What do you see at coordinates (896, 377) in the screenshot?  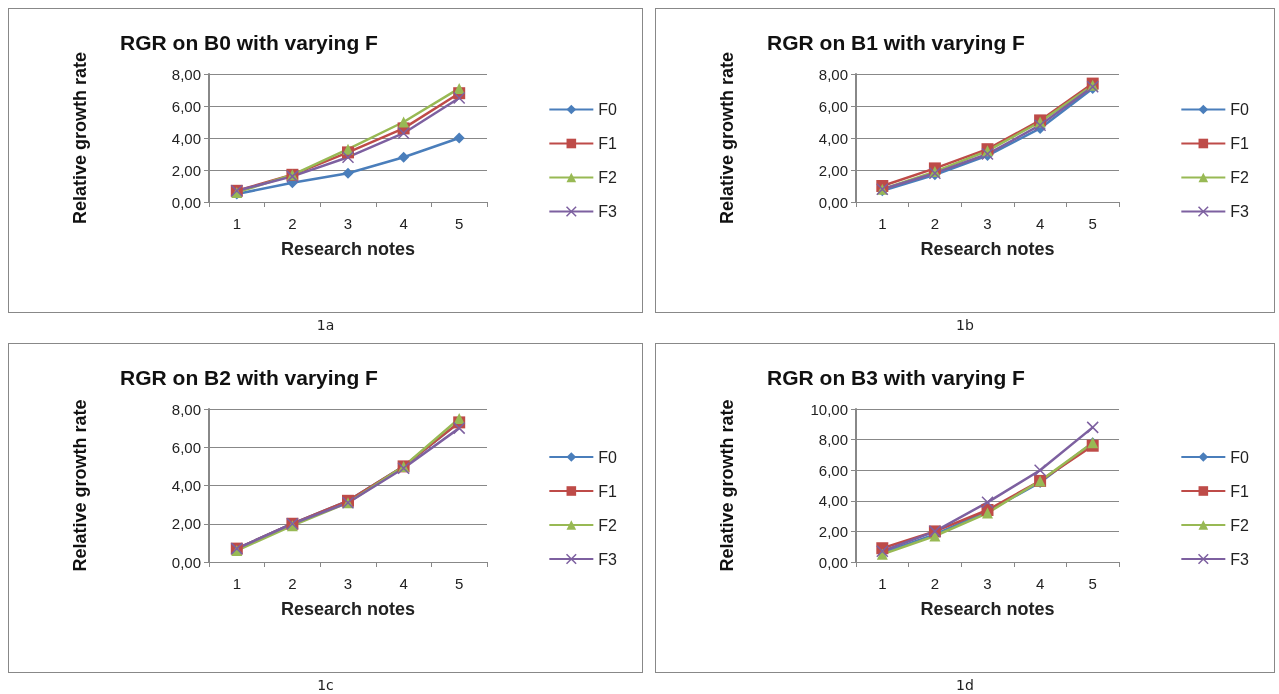 I see `chart-title: RGR on B3 with varying F` at bounding box center [896, 377].